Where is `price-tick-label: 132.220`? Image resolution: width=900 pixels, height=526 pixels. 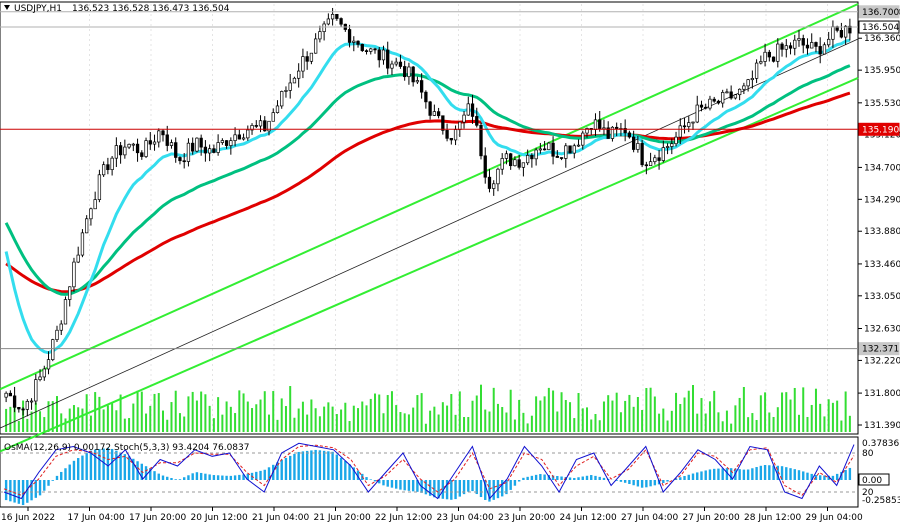
price-tick-label: 132.220 is located at coordinates (882, 361).